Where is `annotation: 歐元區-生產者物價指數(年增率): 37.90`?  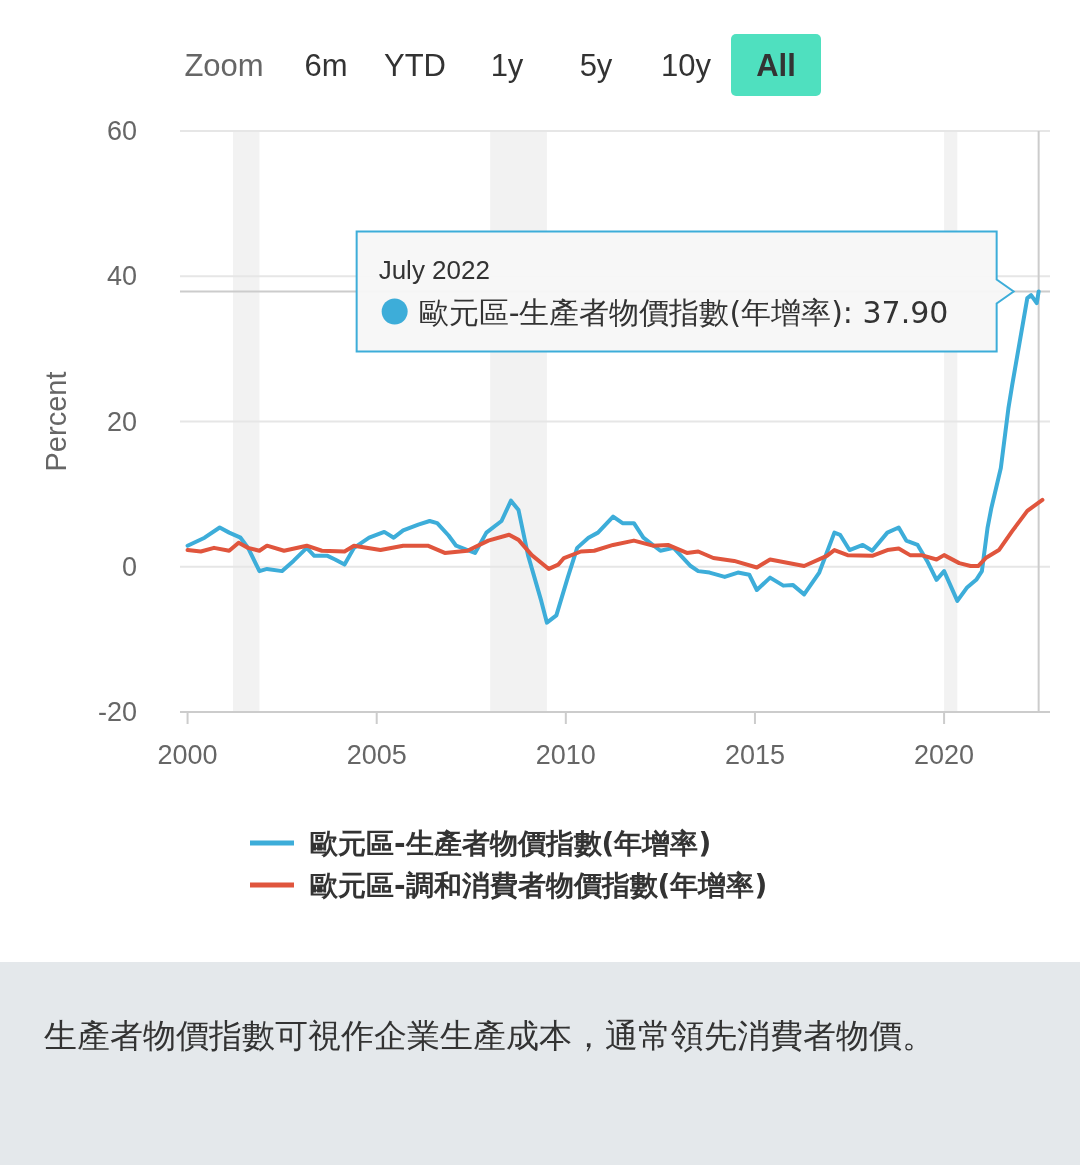
annotation: 歐元區-生產者物價指數(年增率): 37.90 is located at coordinates (683, 312).